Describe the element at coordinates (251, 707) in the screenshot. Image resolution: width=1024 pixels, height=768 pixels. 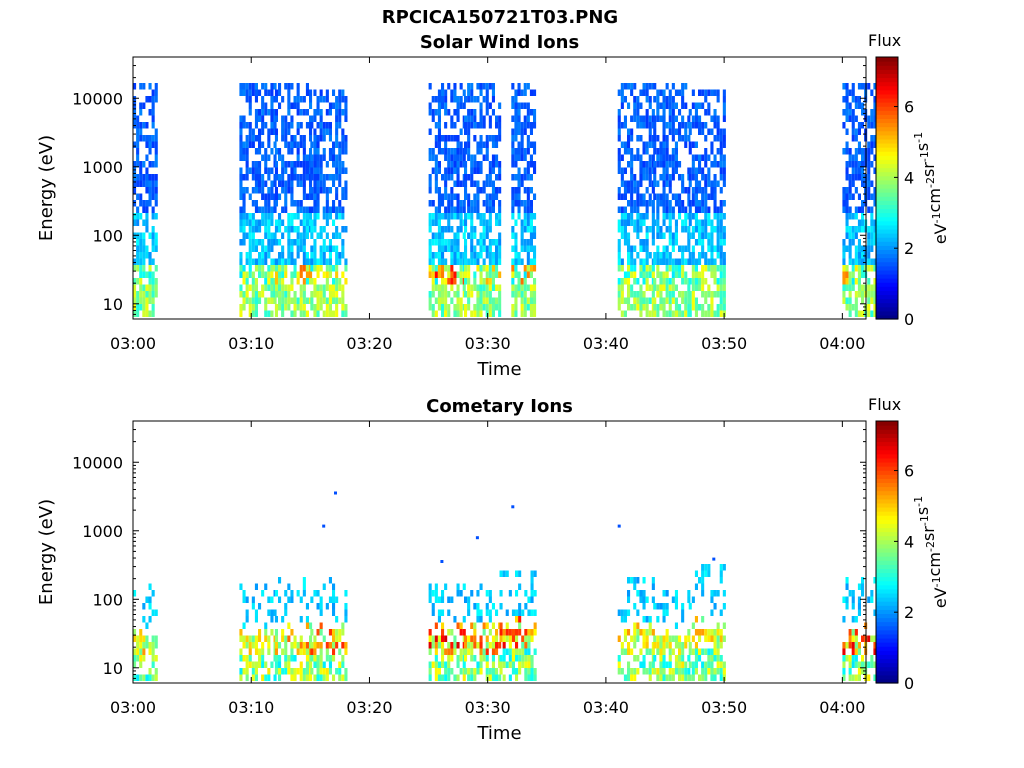
I see `x-tick-label: 03:10` at that location.